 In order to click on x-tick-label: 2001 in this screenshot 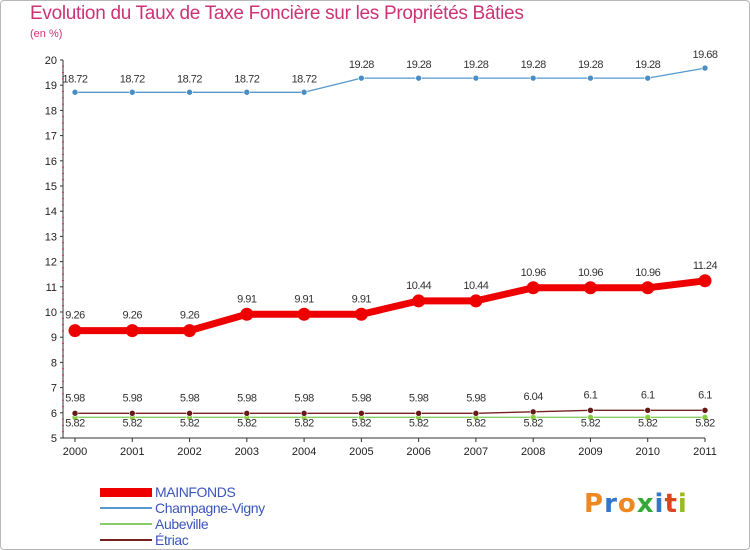, I will do `click(132, 452)`.